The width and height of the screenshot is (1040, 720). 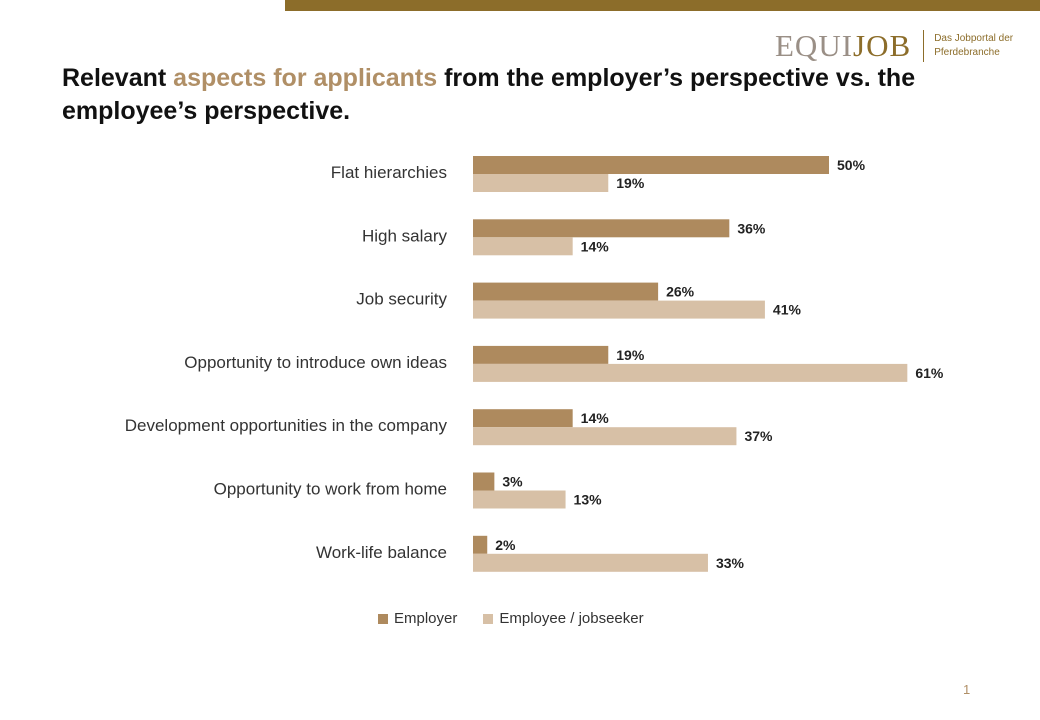 What do you see at coordinates (426, 618) in the screenshot?
I see `legend-label-employer: Employer` at bounding box center [426, 618].